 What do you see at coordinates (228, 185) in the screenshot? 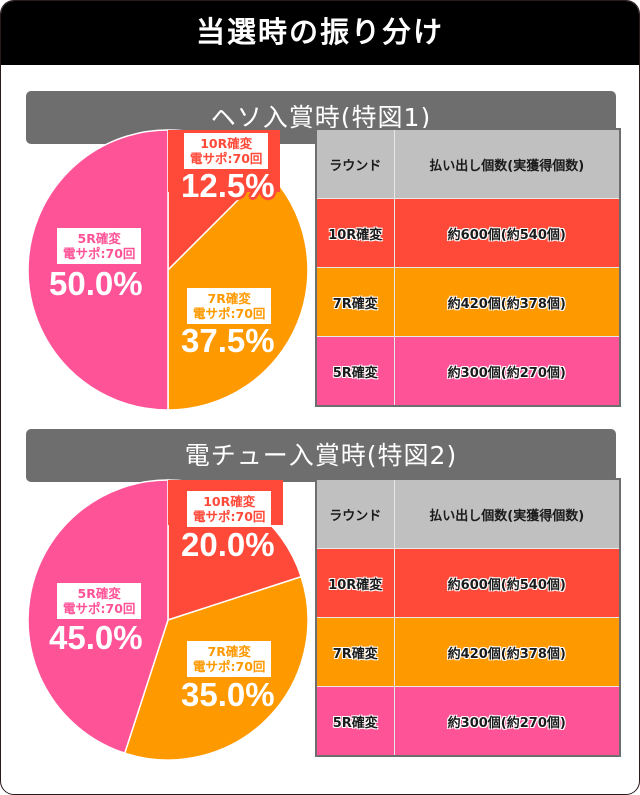
I see `slice-pct-10r: 12.5%` at bounding box center [228, 185].